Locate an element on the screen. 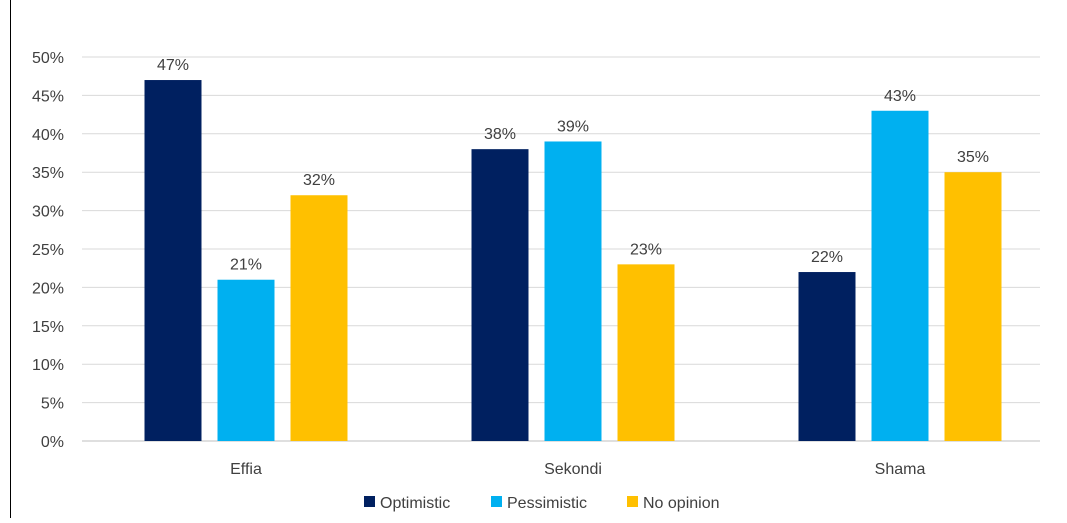 The width and height of the screenshot is (1067, 523). legend-item-optimistic: Optimistic is located at coordinates (407, 503).